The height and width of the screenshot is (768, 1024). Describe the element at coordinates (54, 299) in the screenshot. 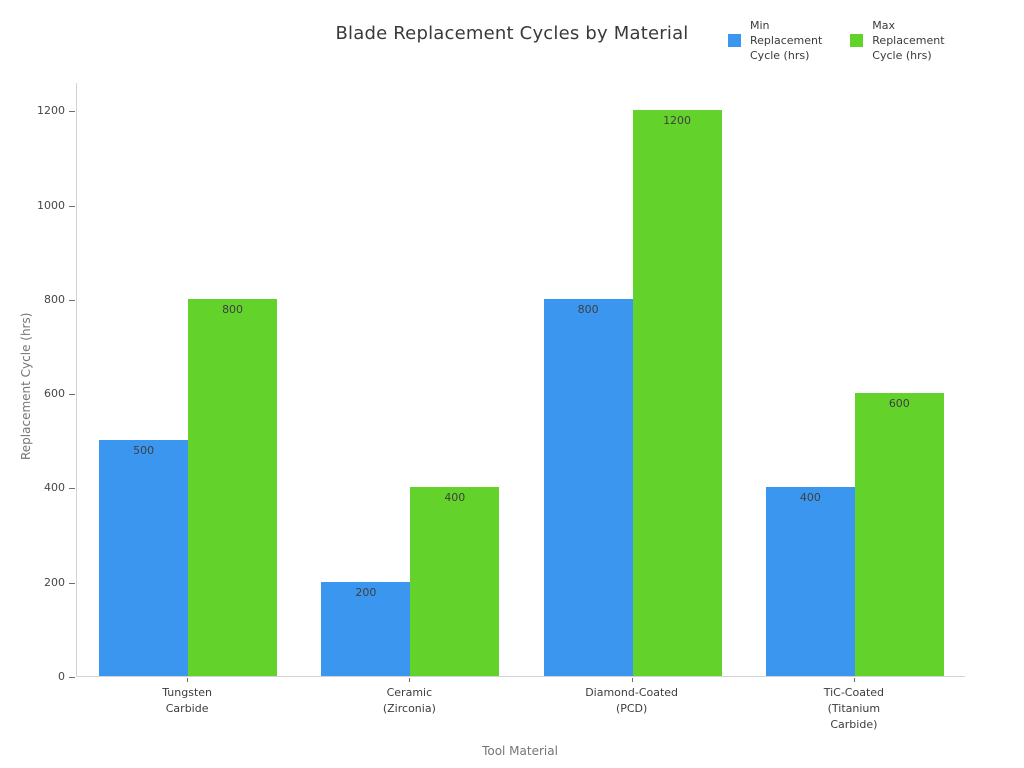

I see `y-tick-label-800: 800` at that location.